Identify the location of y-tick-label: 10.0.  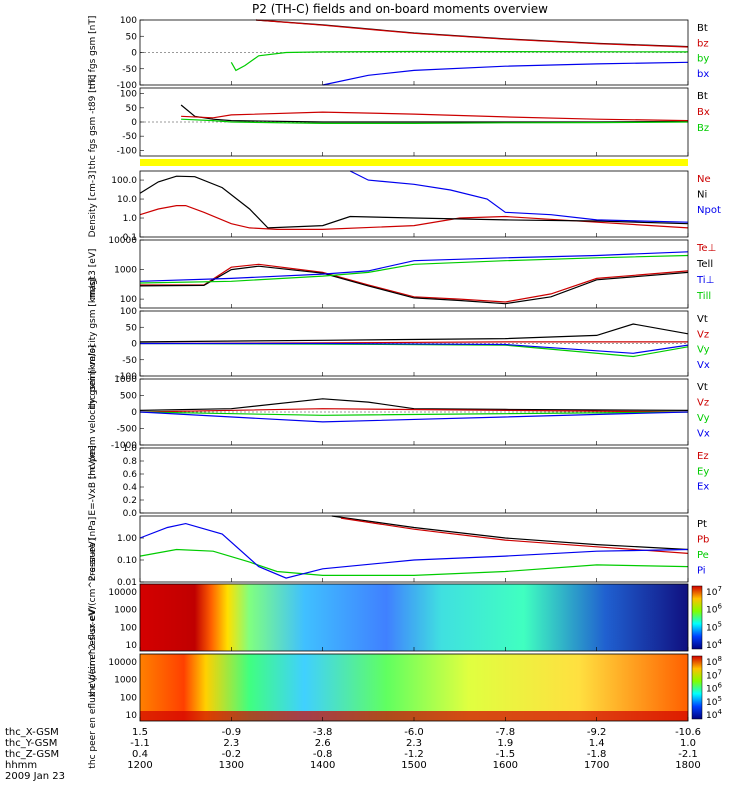
(127, 200).